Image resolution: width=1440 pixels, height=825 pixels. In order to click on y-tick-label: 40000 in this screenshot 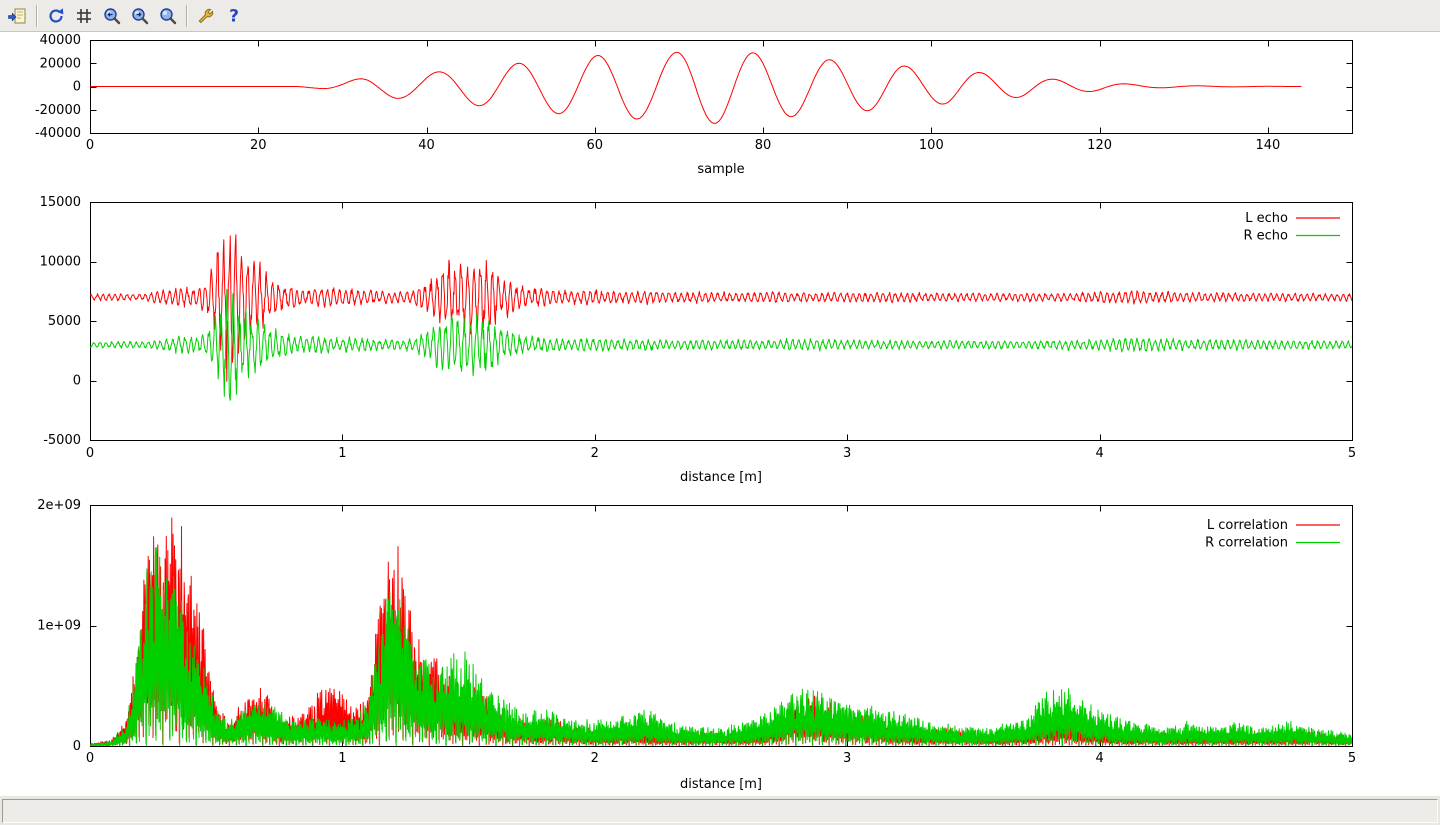, I will do `click(60, 40)`.